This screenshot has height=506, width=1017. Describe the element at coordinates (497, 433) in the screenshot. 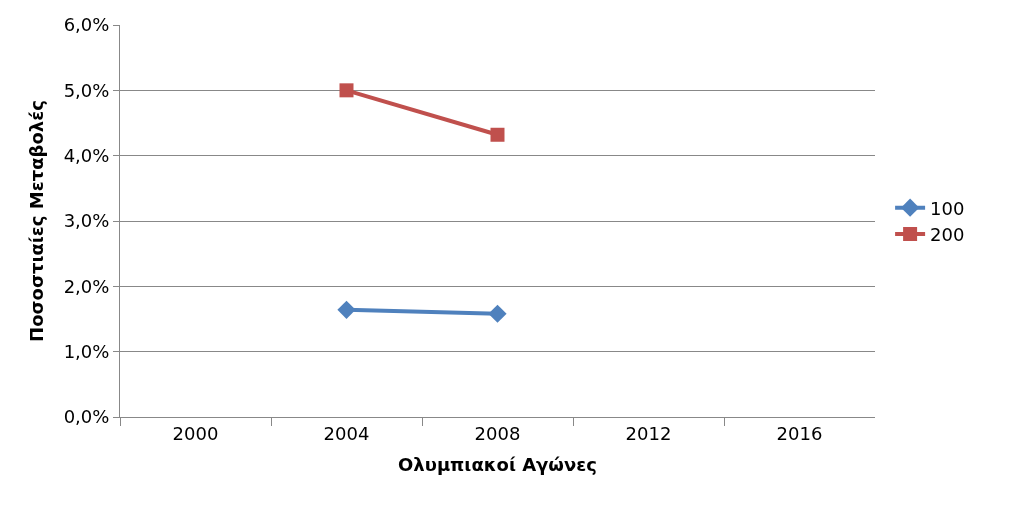

I see `x-tick-label: 2008` at that location.